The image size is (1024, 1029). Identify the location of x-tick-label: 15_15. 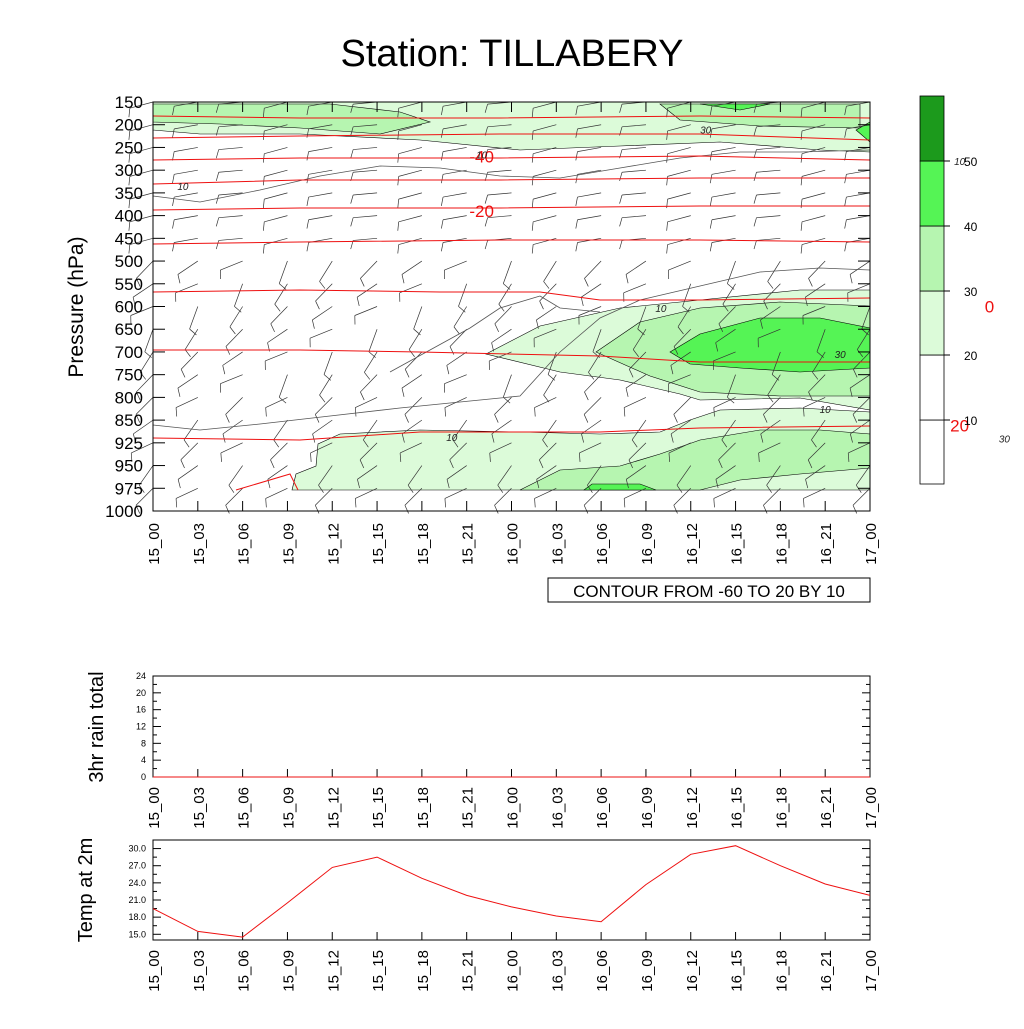
(378, 971).